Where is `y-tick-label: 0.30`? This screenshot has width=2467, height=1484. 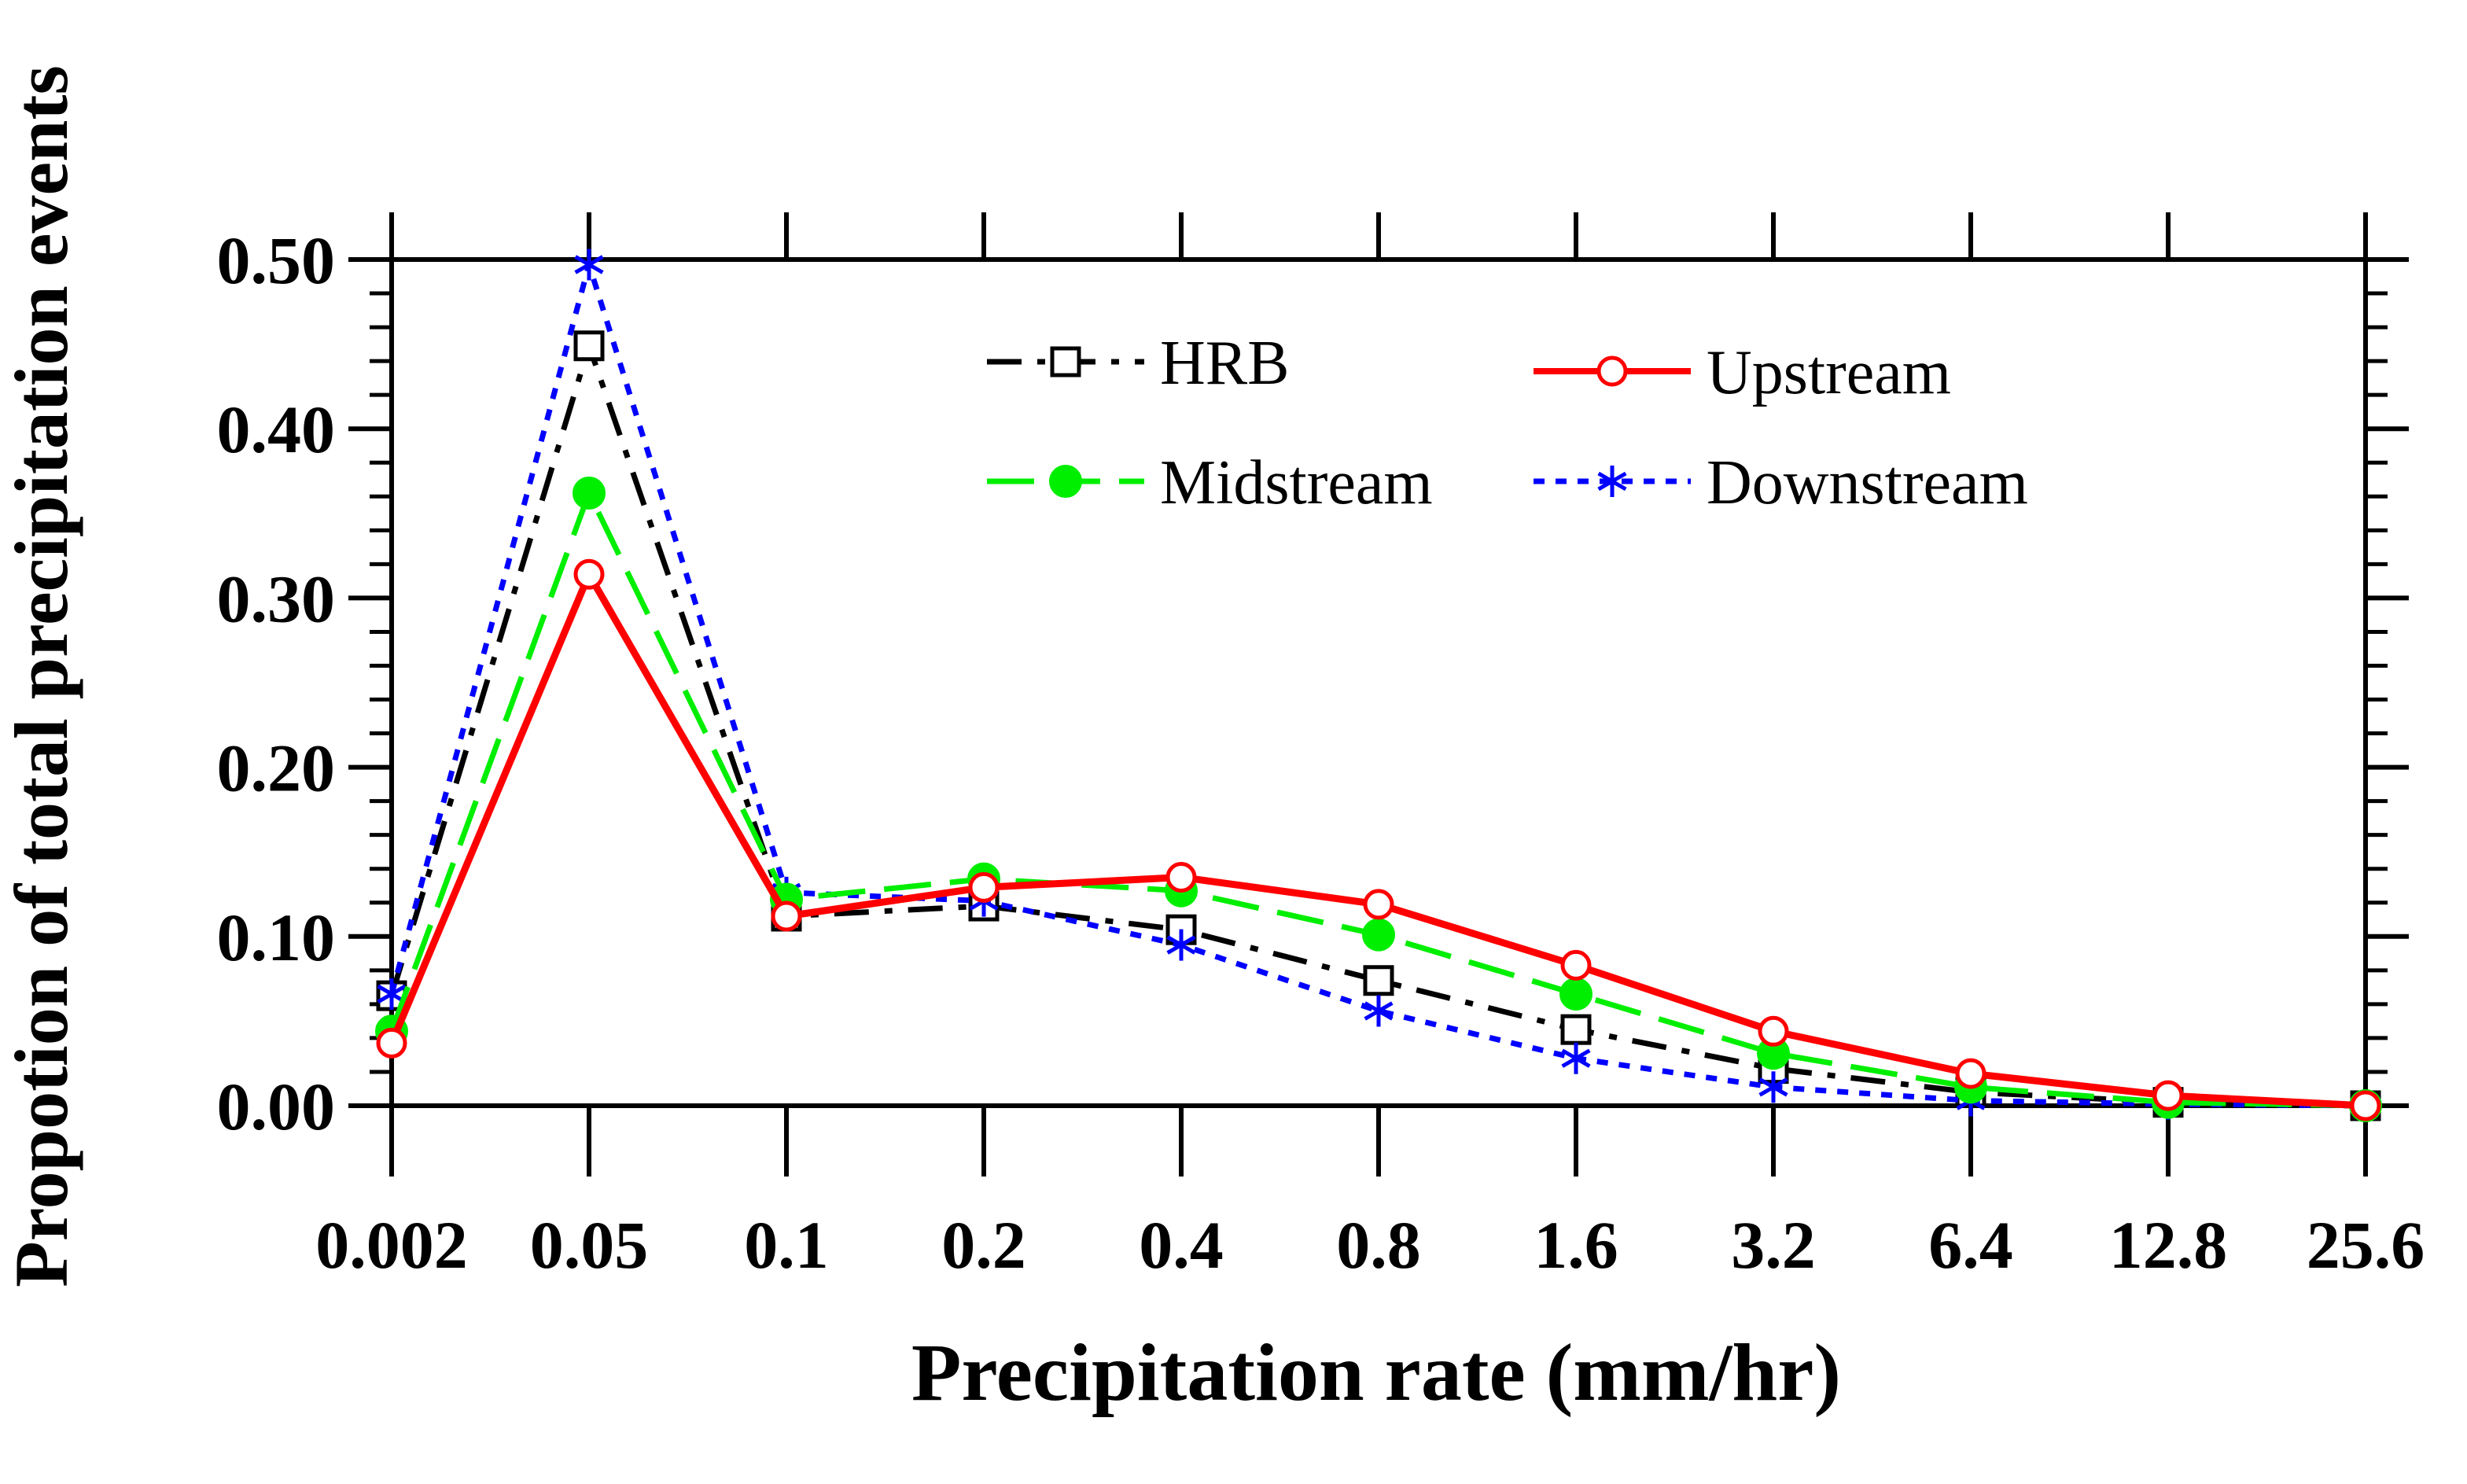 y-tick-label: 0.30 is located at coordinates (276, 598).